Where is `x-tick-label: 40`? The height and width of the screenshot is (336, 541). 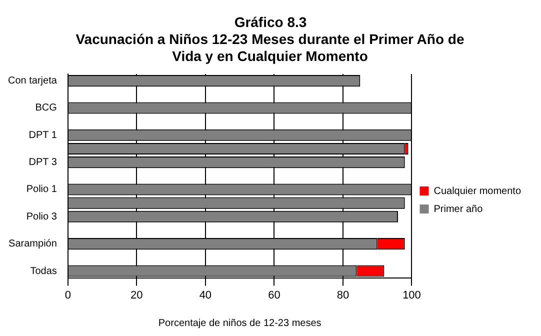
x-tick-label: 40 is located at coordinates (205, 295).